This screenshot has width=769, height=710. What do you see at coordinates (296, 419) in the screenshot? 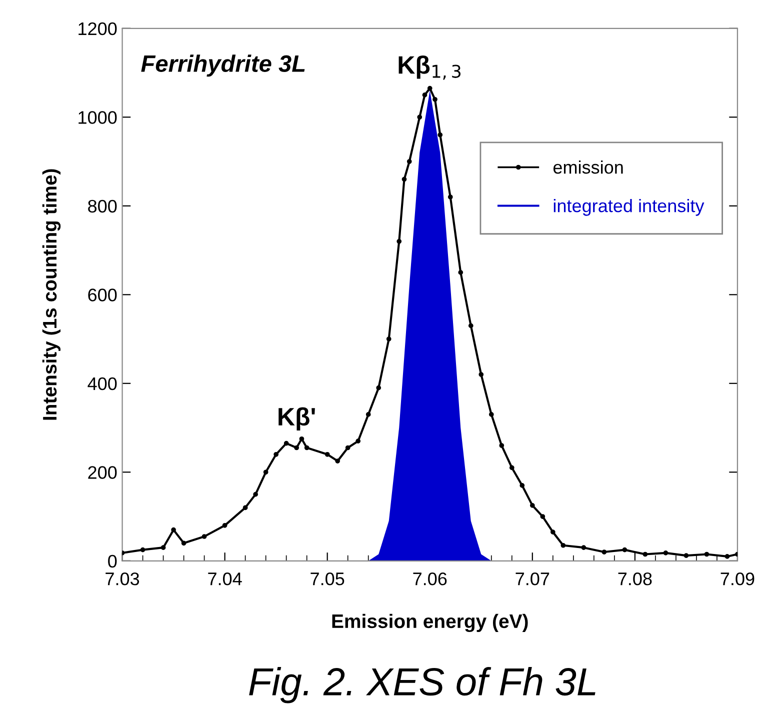
I see `annotation: Kβ'` at bounding box center [296, 419].